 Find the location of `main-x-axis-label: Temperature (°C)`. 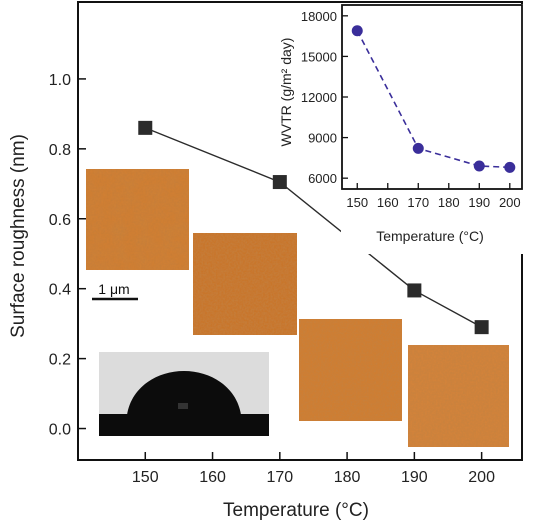

main-x-axis-label: Temperature (°C) is located at coordinates (296, 510).